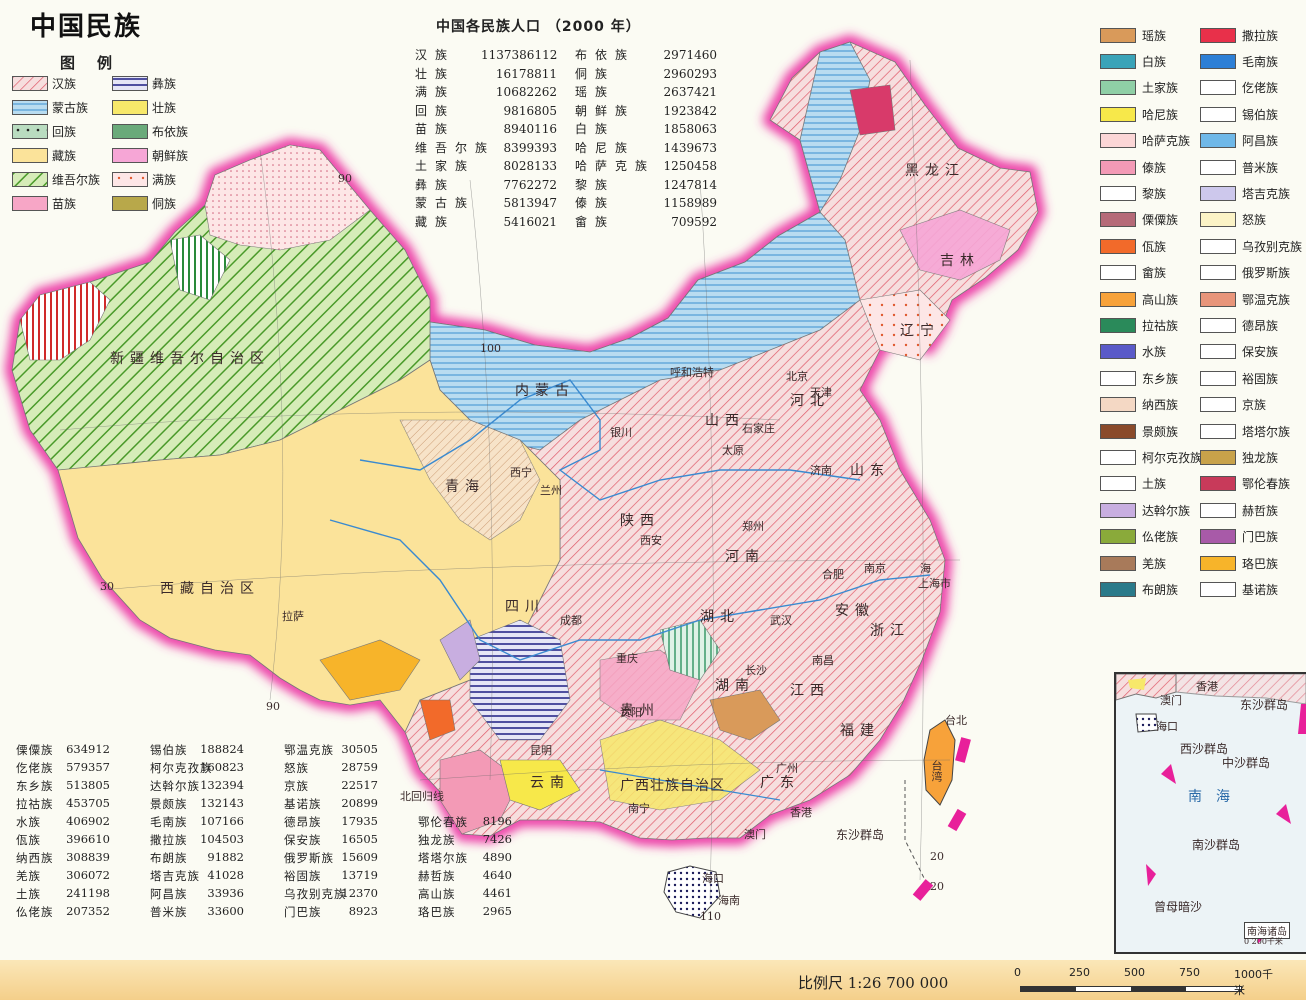  I want to click on small-population-value: 132143, so click(222, 803).